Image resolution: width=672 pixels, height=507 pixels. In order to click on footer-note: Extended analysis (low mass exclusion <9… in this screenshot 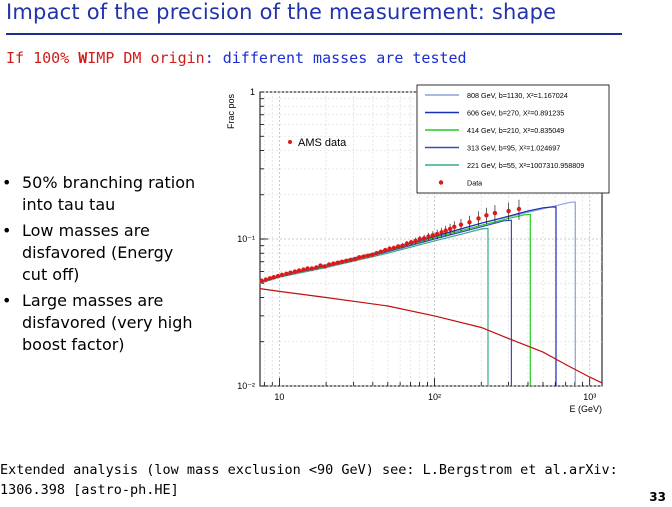, I will do `click(309, 480)`.